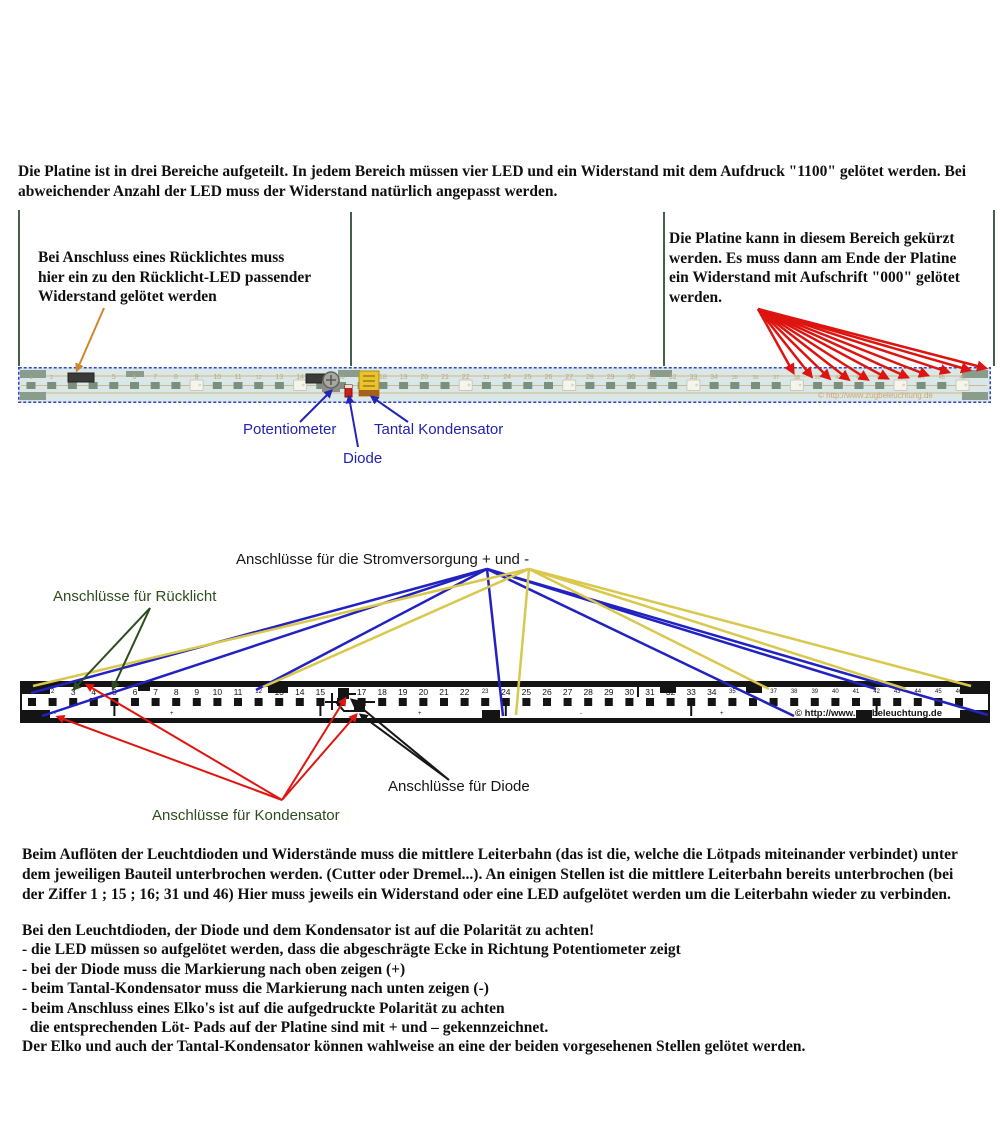 The height and width of the screenshot is (1136, 1000). I want to click on diode-marking, so click(348, 386).